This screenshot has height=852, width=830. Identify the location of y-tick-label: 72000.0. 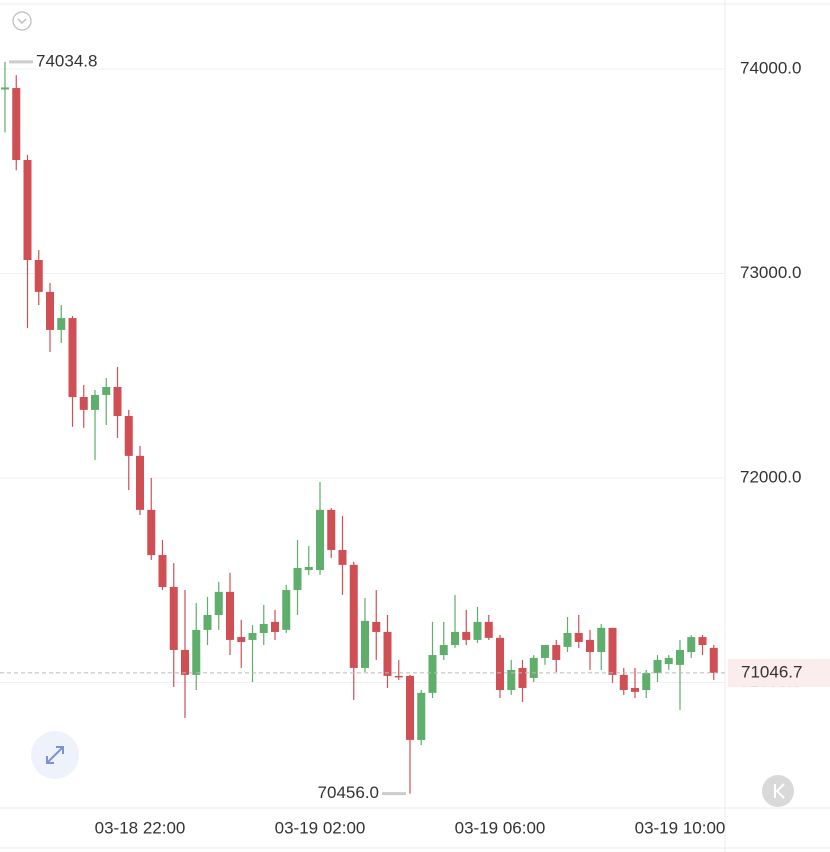
(770, 476).